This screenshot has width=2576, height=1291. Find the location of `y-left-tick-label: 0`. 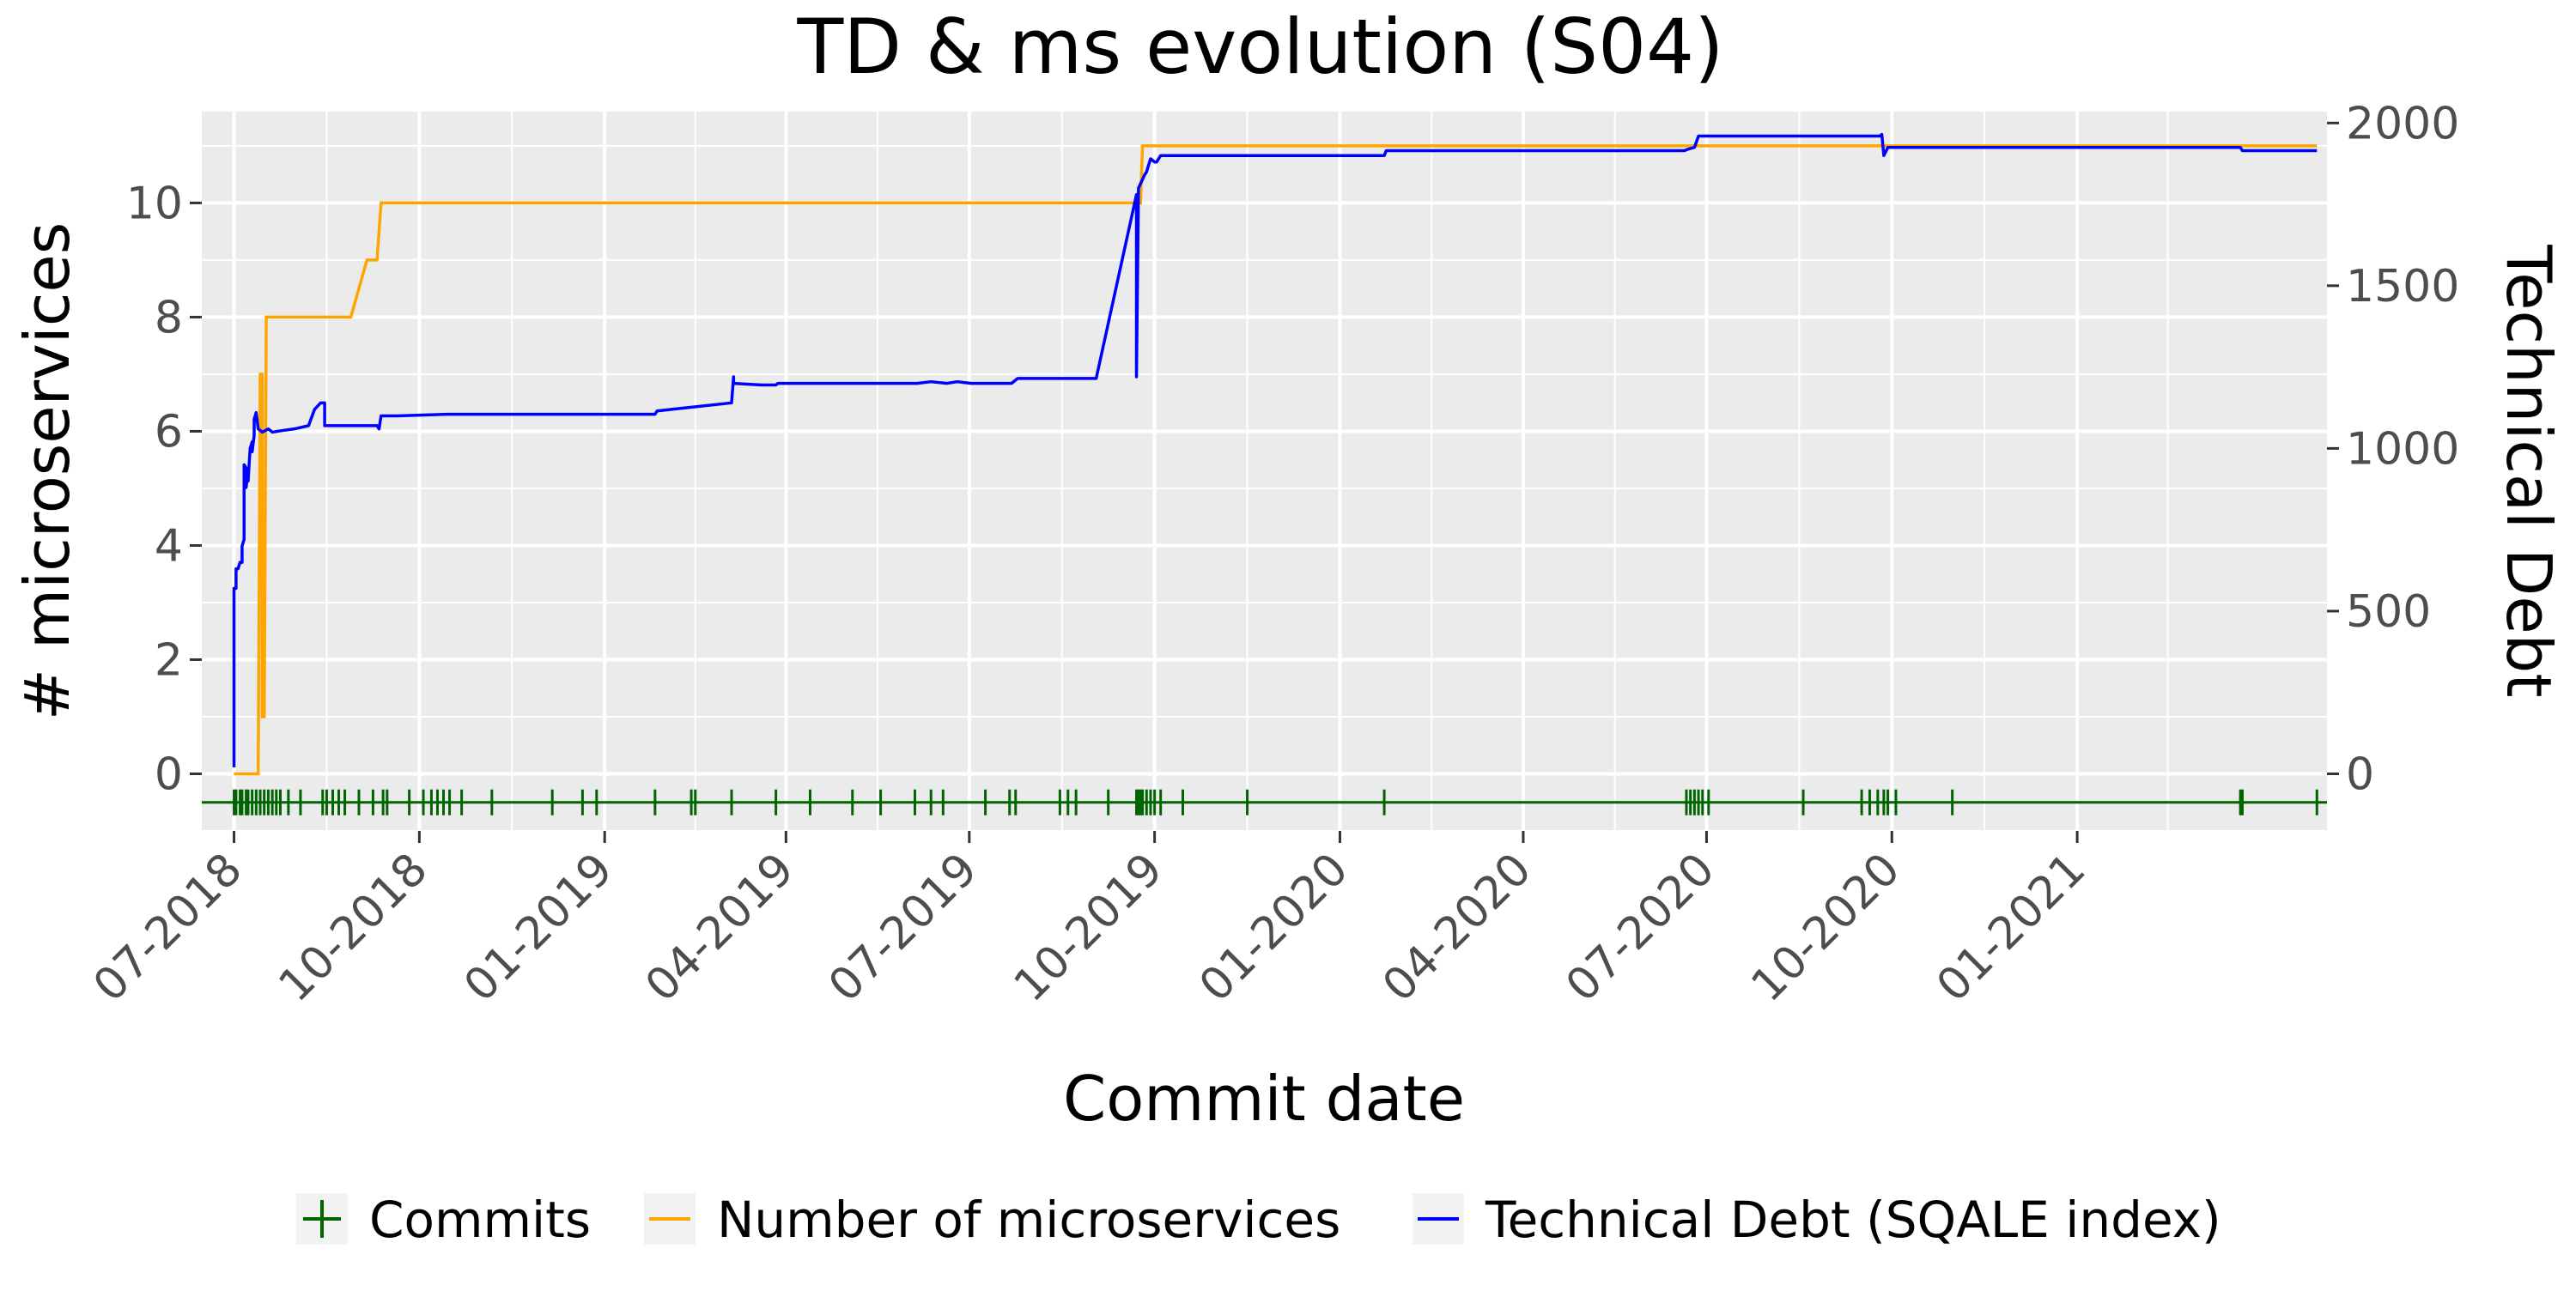

y-left-tick-label: 0 is located at coordinates (169, 774).